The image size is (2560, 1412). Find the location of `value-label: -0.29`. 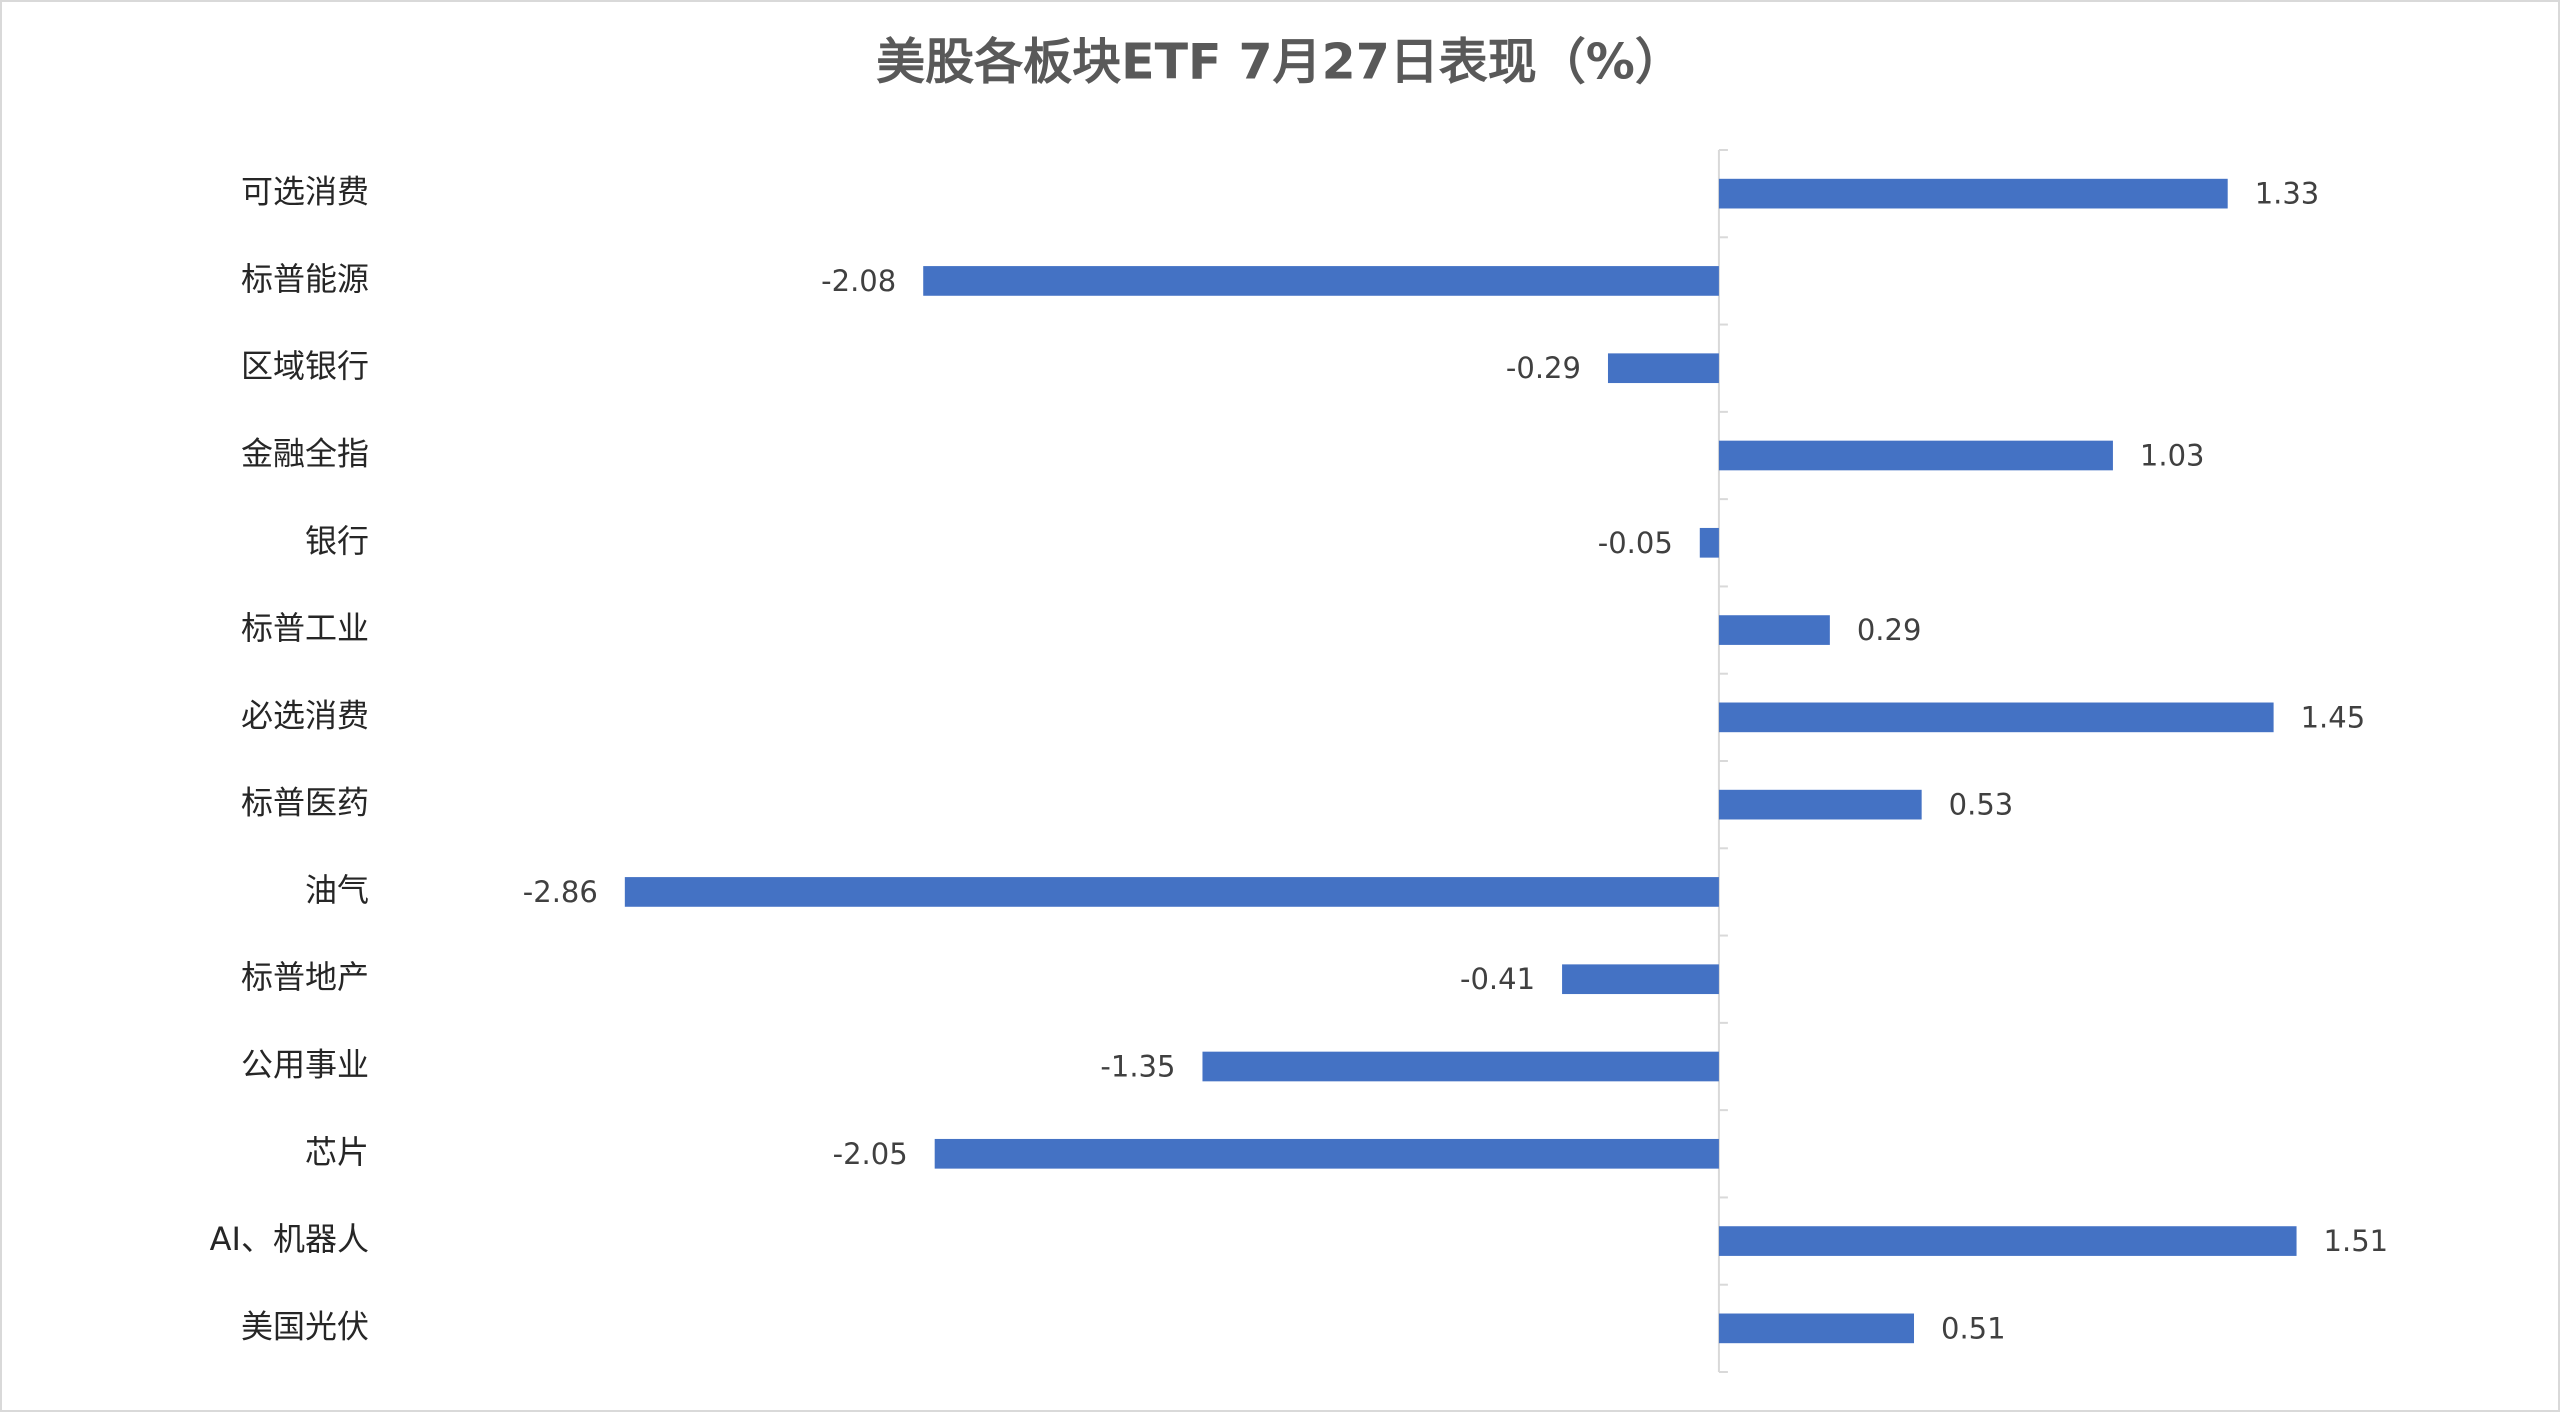

value-label: -0.29 is located at coordinates (1543, 368).